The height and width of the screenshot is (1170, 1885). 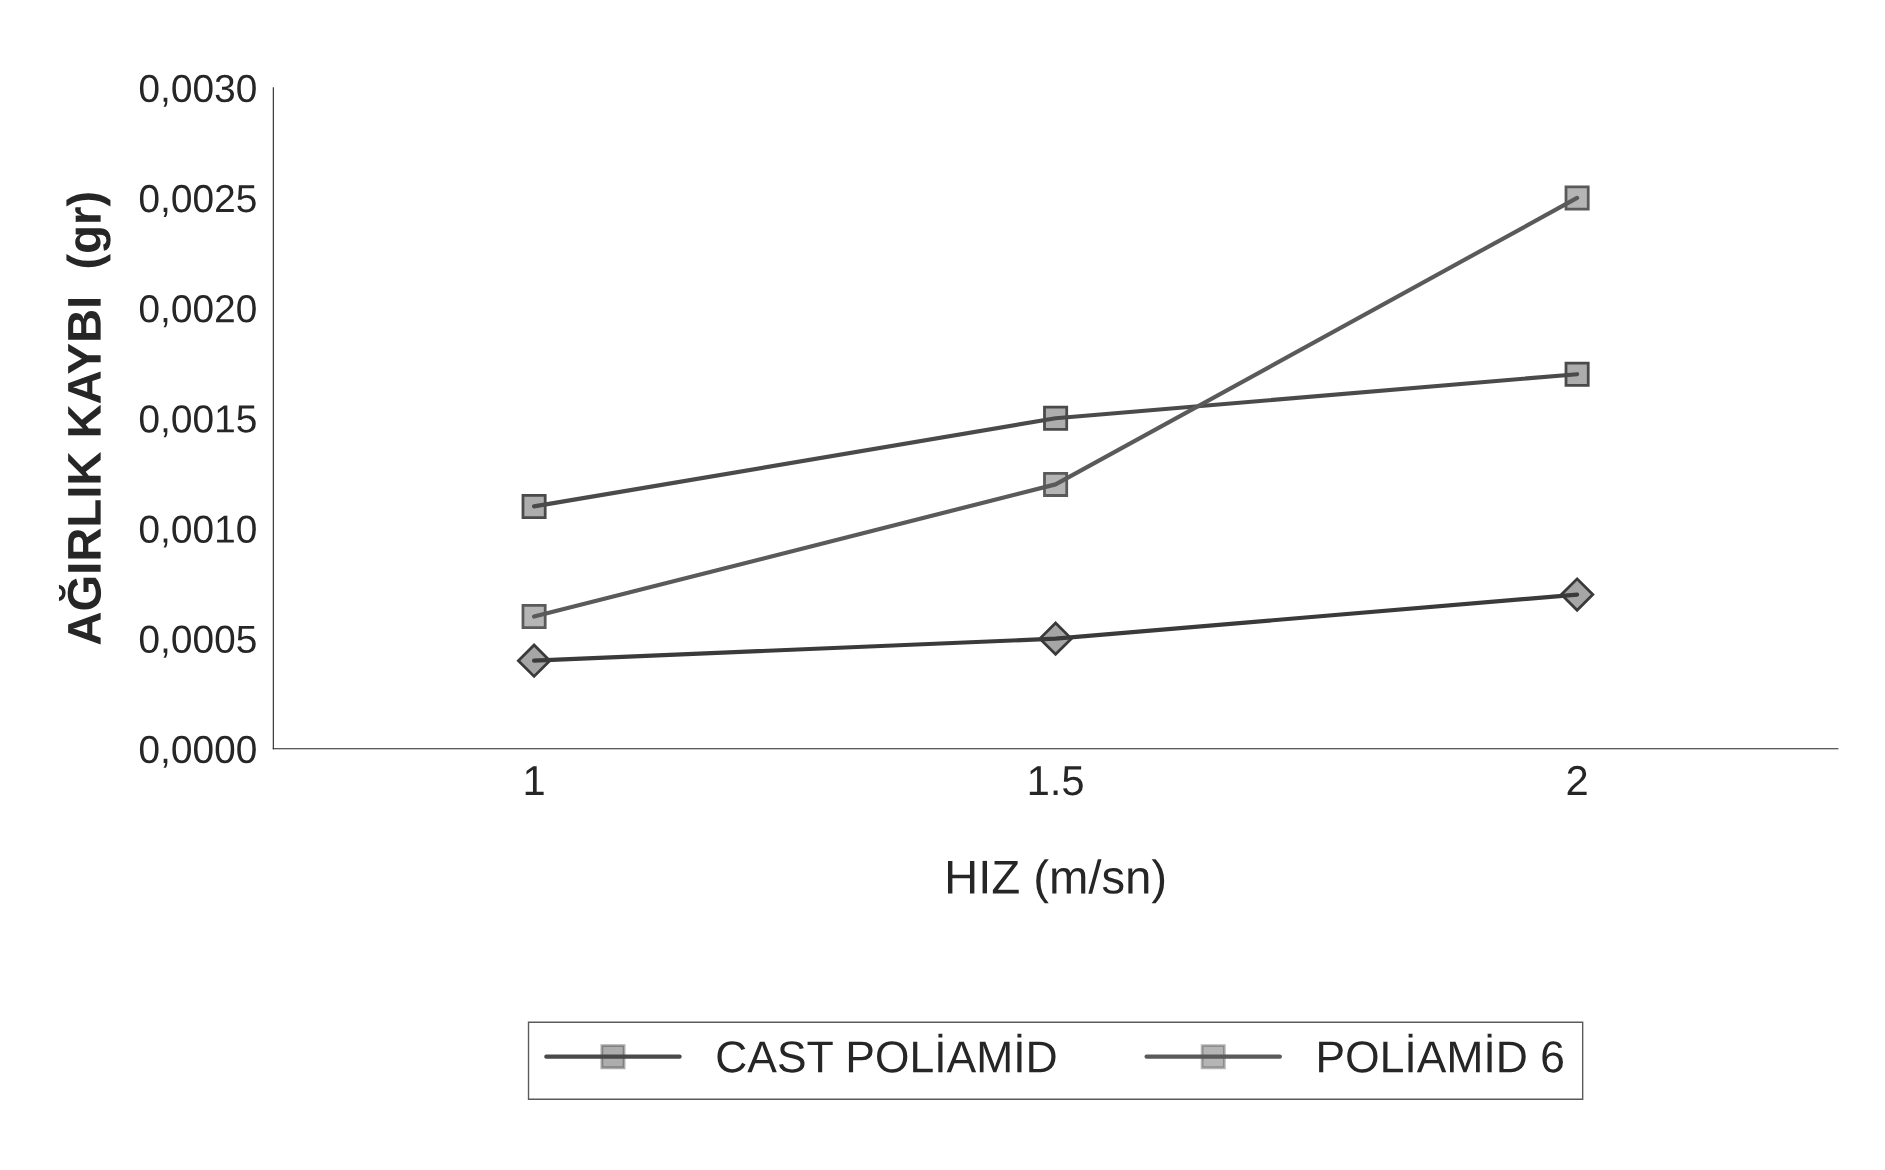 I want to click on y-tick-label: 0,0005, so click(x=197, y=641).